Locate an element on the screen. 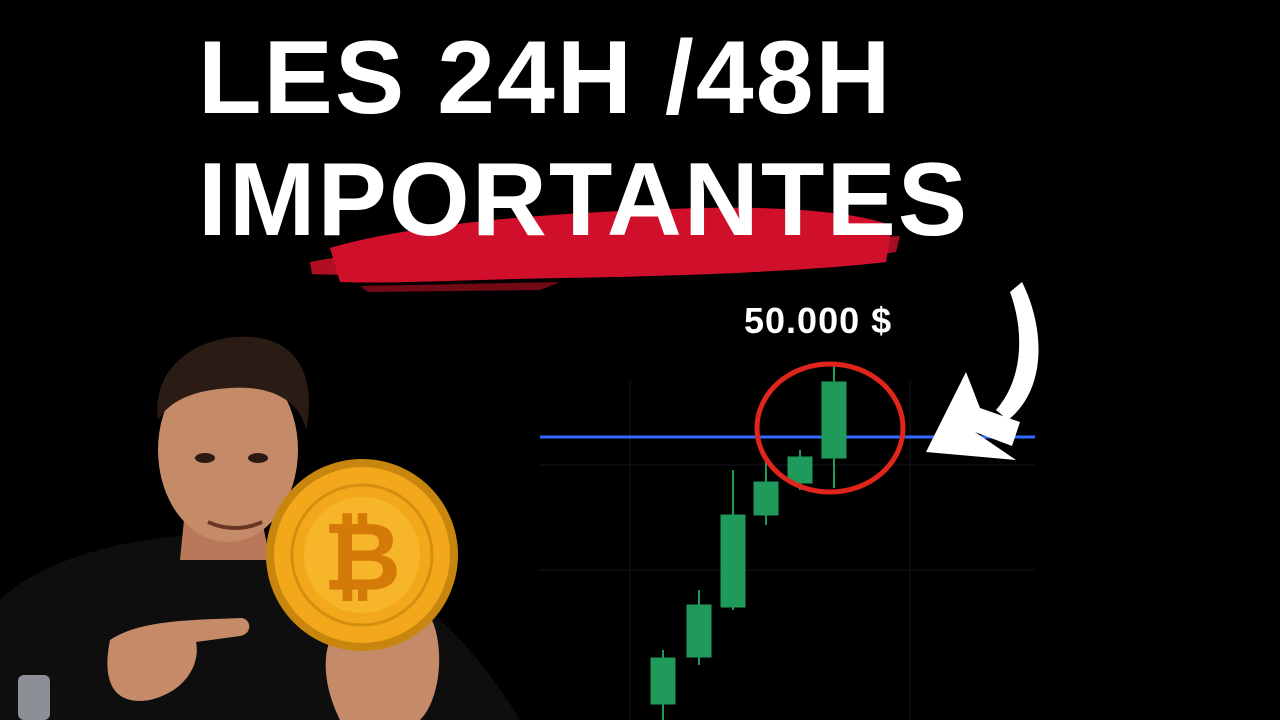 The width and height of the screenshot is (1280, 720). bitcoin-coin-icon: ₿ is located at coordinates (362, 555).